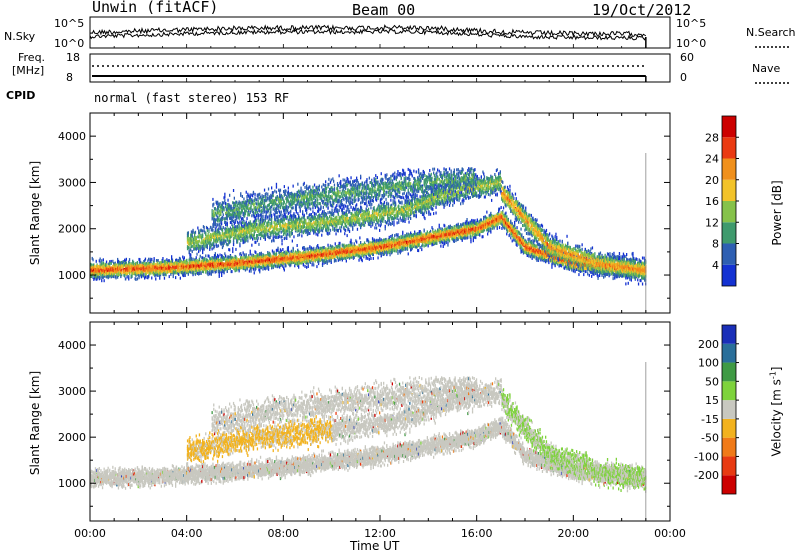 The image size is (800, 554). I want to click on vel-colorbar-tick-label: -50, so click(710, 438).